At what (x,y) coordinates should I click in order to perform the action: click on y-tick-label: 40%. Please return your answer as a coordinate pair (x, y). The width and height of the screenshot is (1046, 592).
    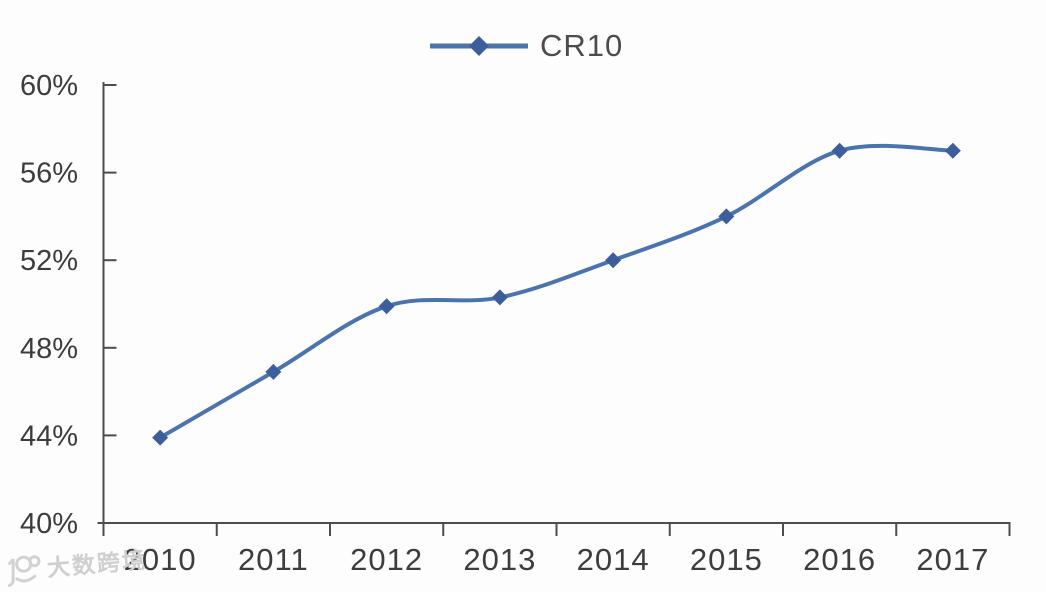
    Looking at the image, I should click on (49, 524).